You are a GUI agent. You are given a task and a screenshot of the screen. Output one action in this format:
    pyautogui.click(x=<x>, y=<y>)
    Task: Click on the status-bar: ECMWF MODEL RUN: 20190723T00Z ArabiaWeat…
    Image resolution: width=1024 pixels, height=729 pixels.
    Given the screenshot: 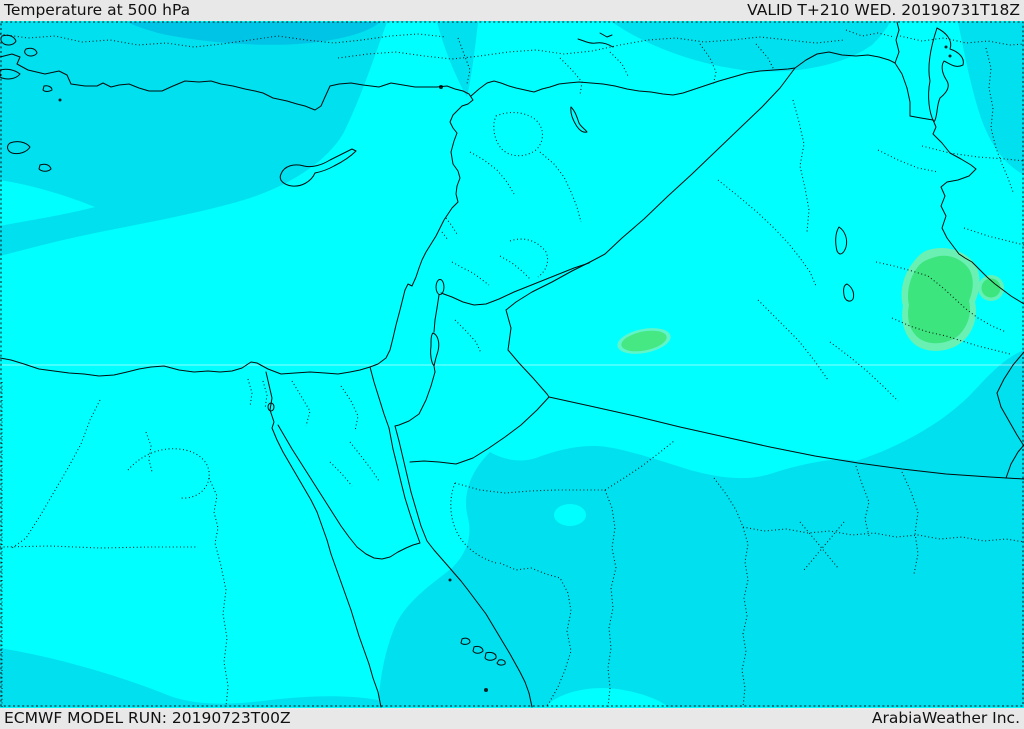 What is the action you would take?
    pyautogui.click(x=512, y=718)
    